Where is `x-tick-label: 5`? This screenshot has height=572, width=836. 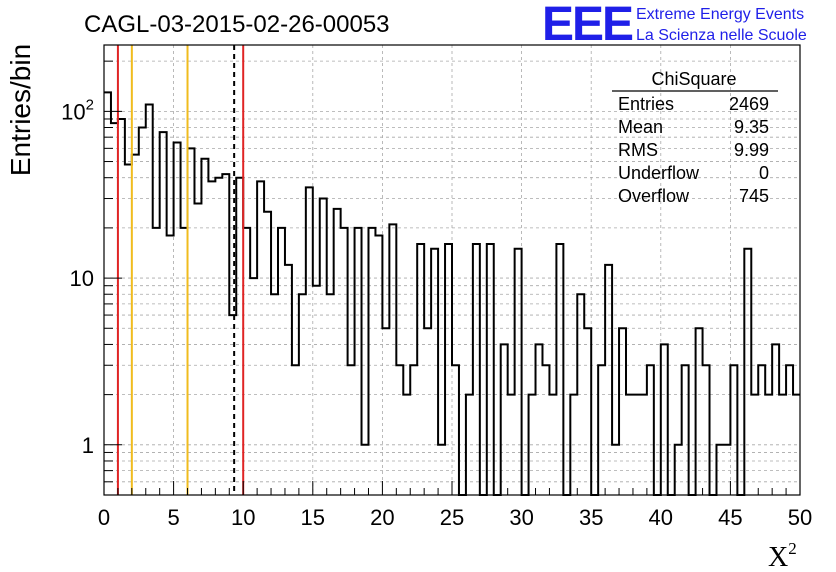 x-tick-label: 5 is located at coordinates (173, 517).